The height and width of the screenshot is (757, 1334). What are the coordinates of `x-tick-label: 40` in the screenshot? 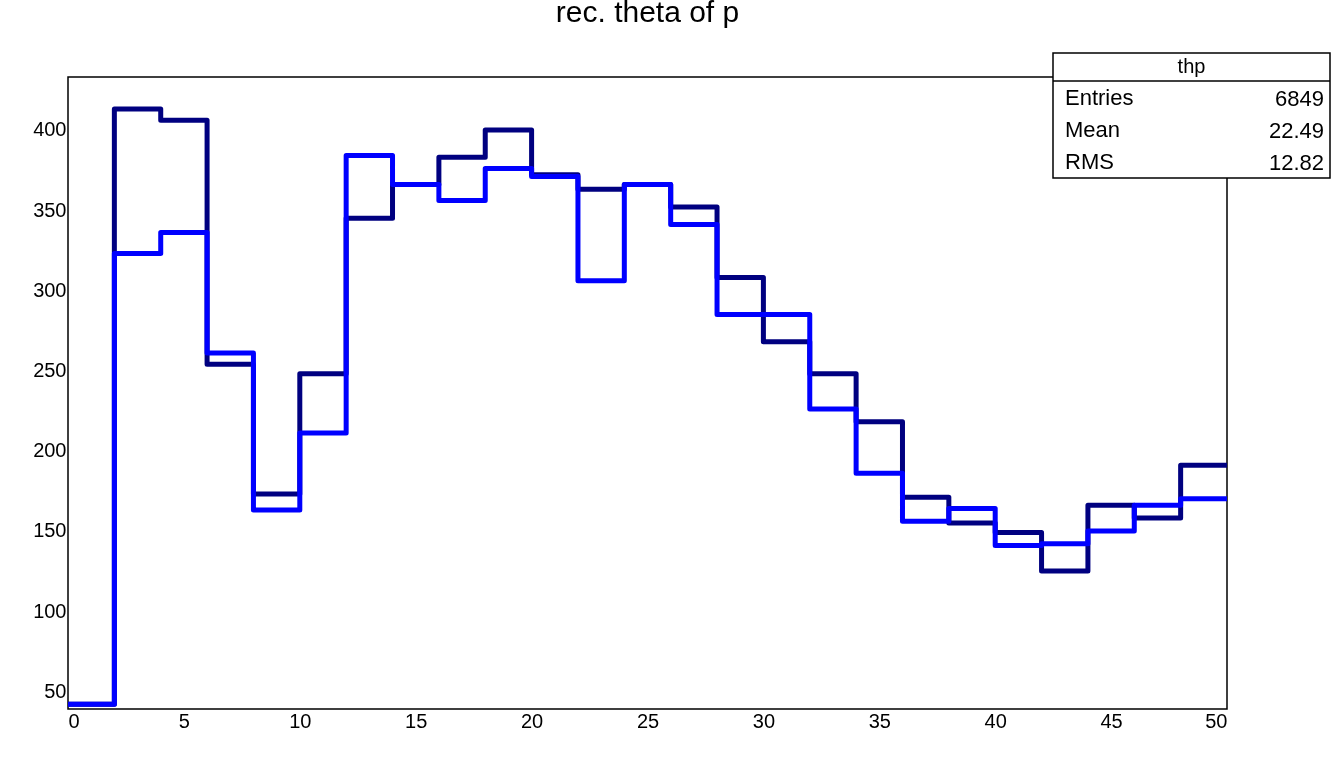 It's located at (995, 720).